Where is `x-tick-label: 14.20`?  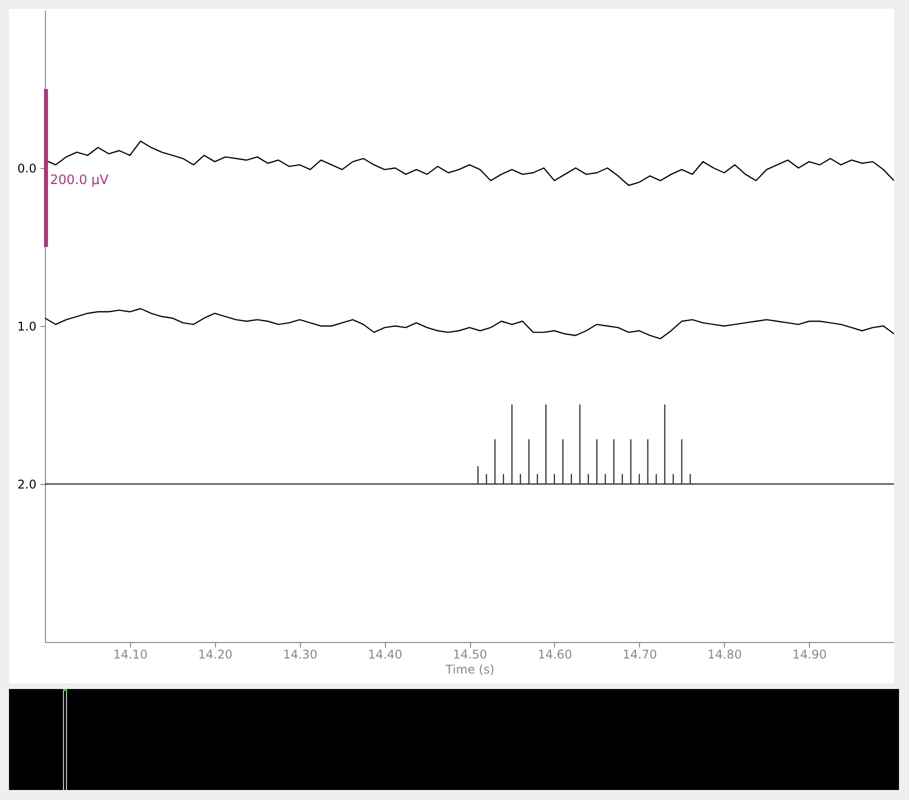 x-tick-label: 14.20 is located at coordinates (215, 655).